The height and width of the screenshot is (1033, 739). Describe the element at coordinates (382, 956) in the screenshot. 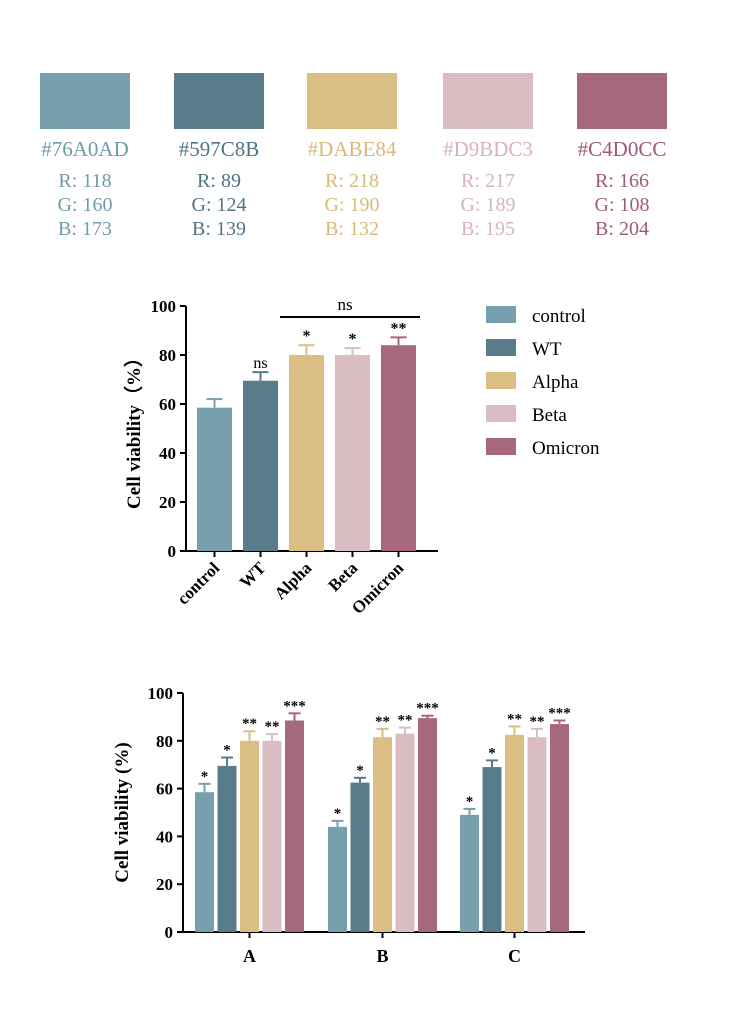

I see `x-tick-label: B` at that location.